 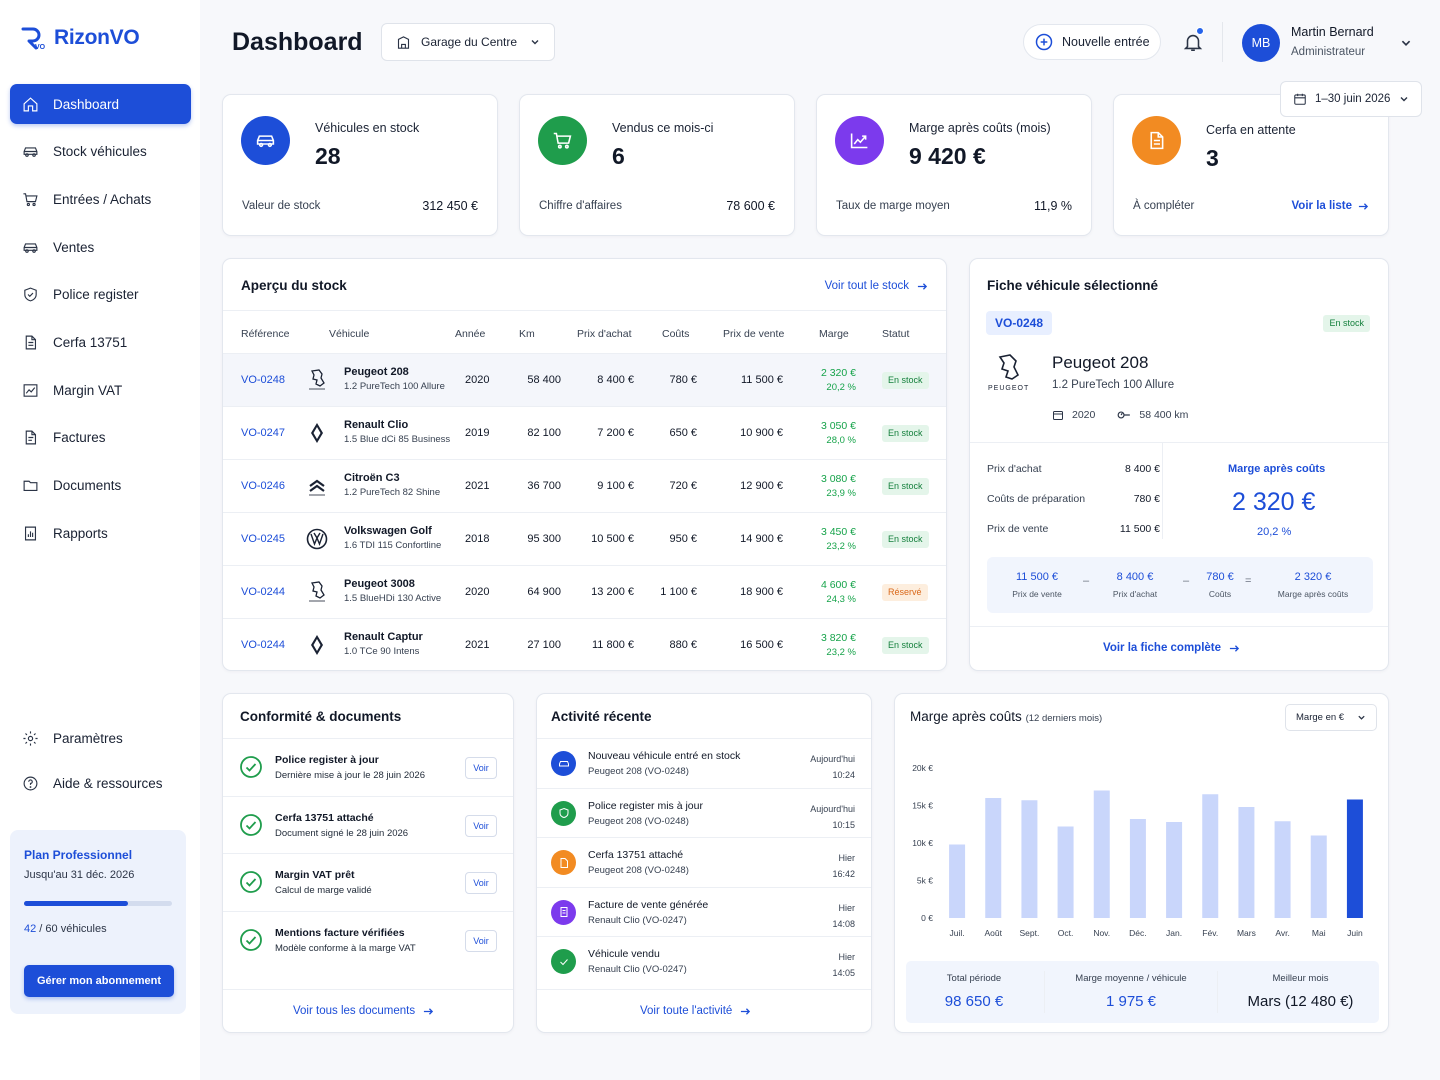 What do you see at coordinates (695, 1011) in the screenshot?
I see `see-all-activity-link: Voir toute l'activité` at bounding box center [695, 1011].